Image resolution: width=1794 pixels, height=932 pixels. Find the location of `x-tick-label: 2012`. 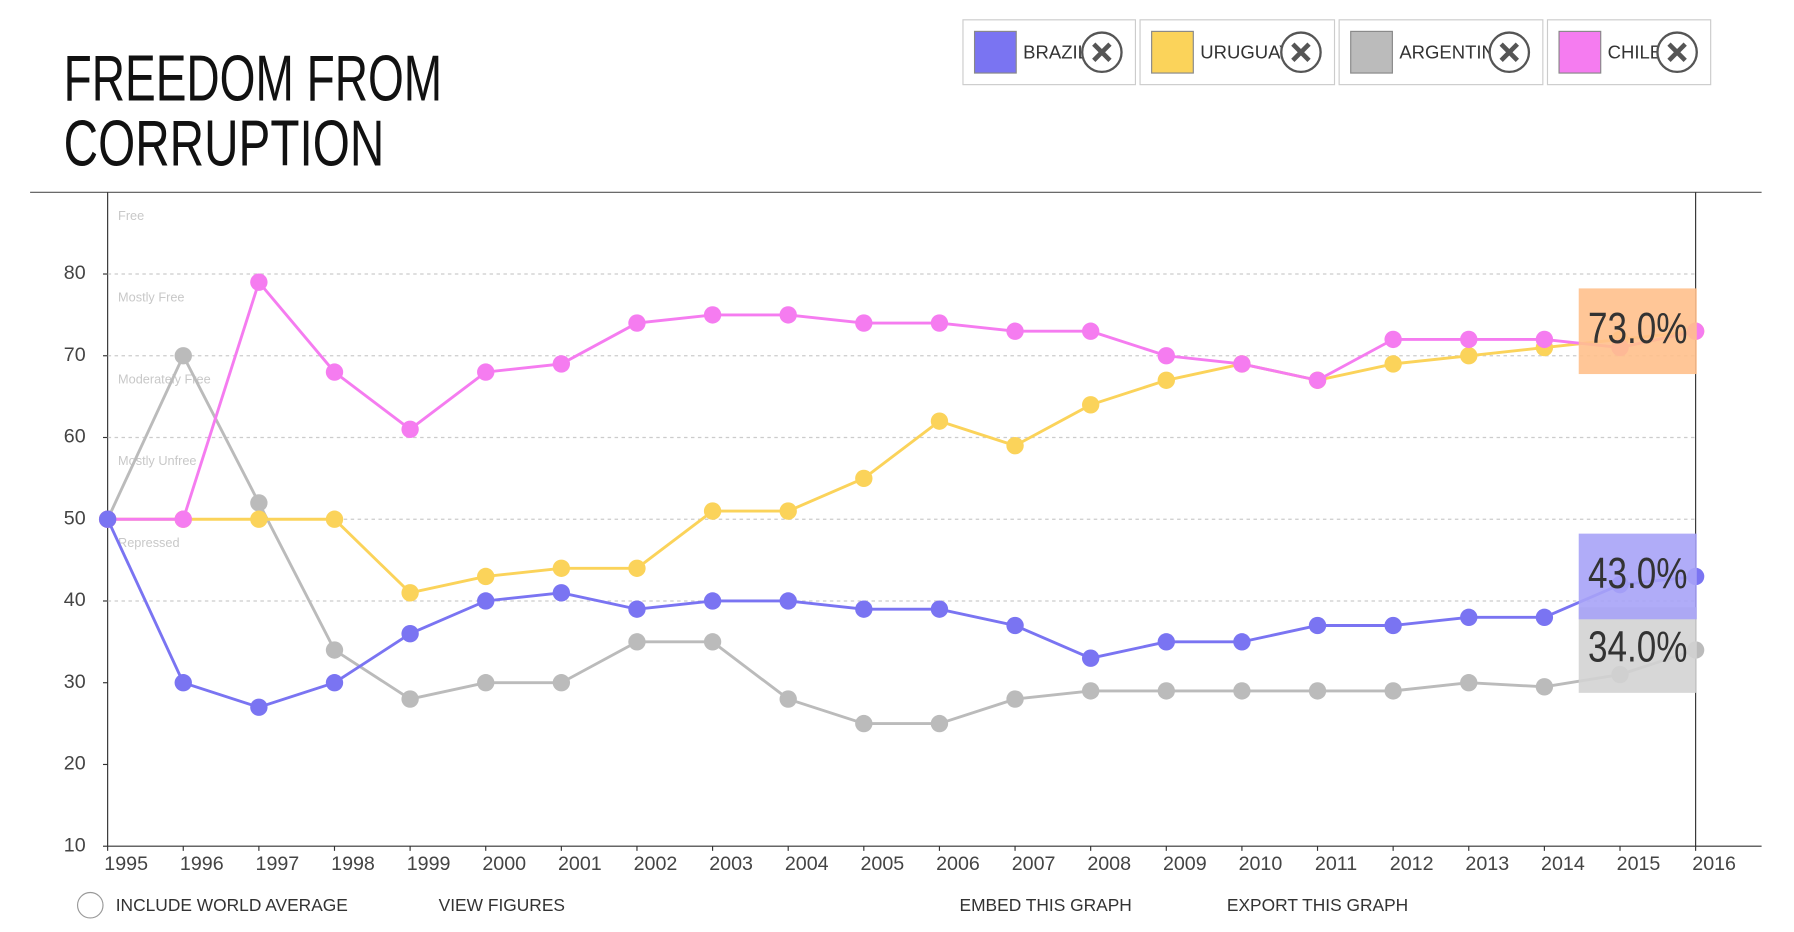

x-tick-label: 2012 is located at coordinates (1412, 864).